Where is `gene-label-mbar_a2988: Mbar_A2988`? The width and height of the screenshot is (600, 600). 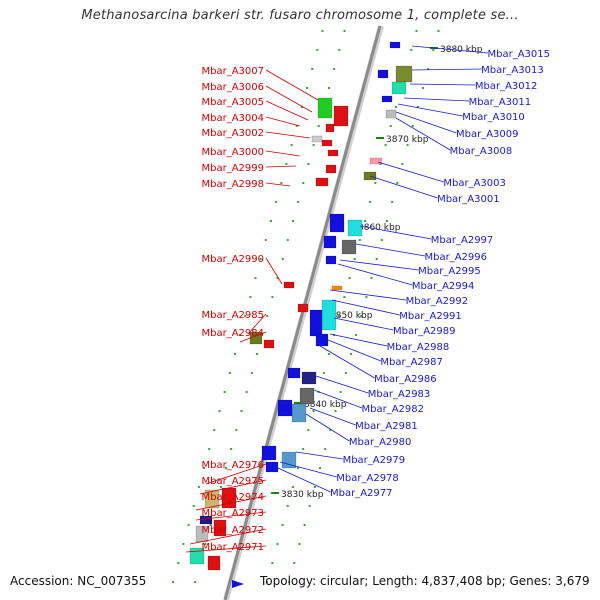
gene-label-mbar_a2988: Mbar_A2988 is located at coordinates (418, 347).